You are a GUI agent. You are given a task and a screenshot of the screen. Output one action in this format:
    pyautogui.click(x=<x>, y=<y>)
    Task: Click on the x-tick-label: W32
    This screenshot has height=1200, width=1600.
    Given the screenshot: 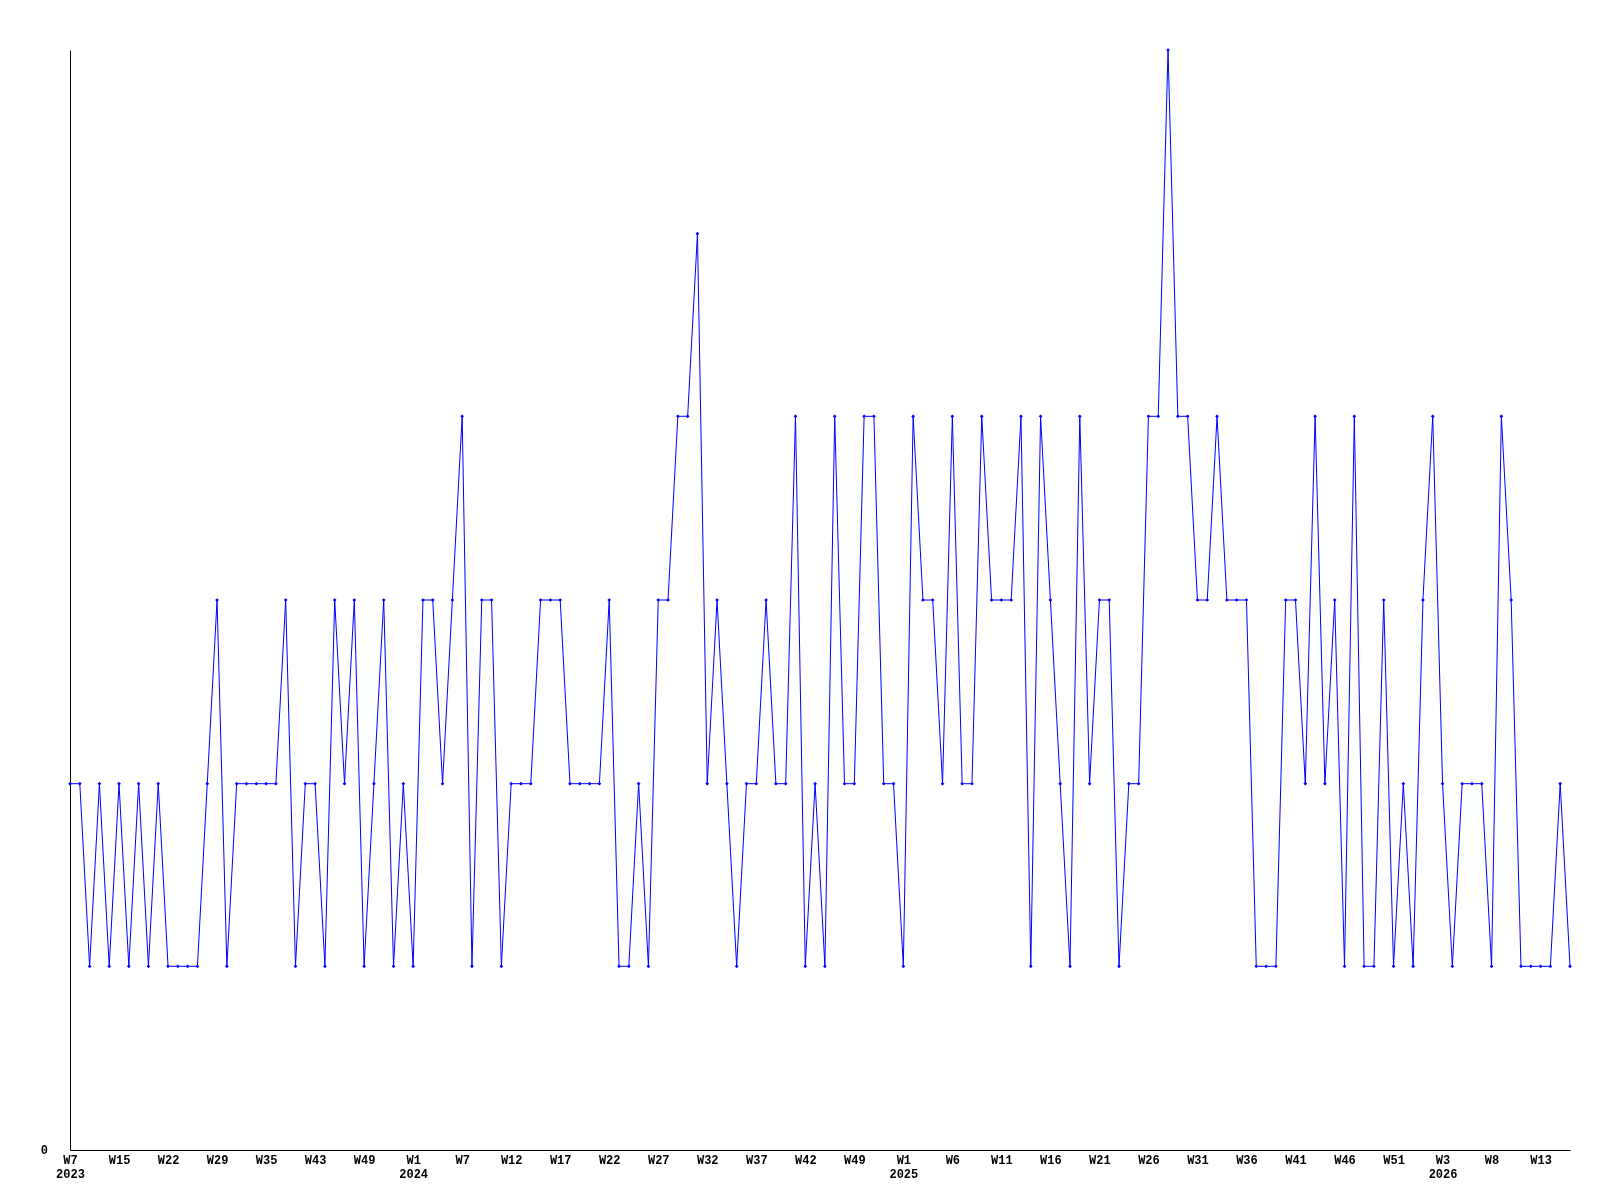 What is the action you would take?
    pyautogui.click(x=707, y=1160)
    